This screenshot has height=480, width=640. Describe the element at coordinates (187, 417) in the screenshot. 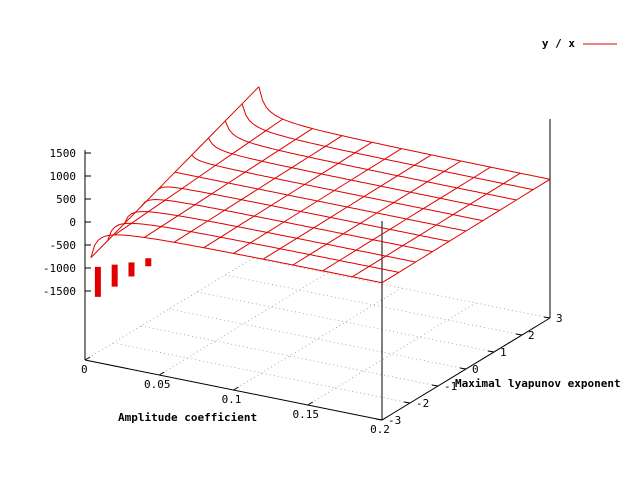

I see `x-axis-label: Amplitude coefficient` at that location.